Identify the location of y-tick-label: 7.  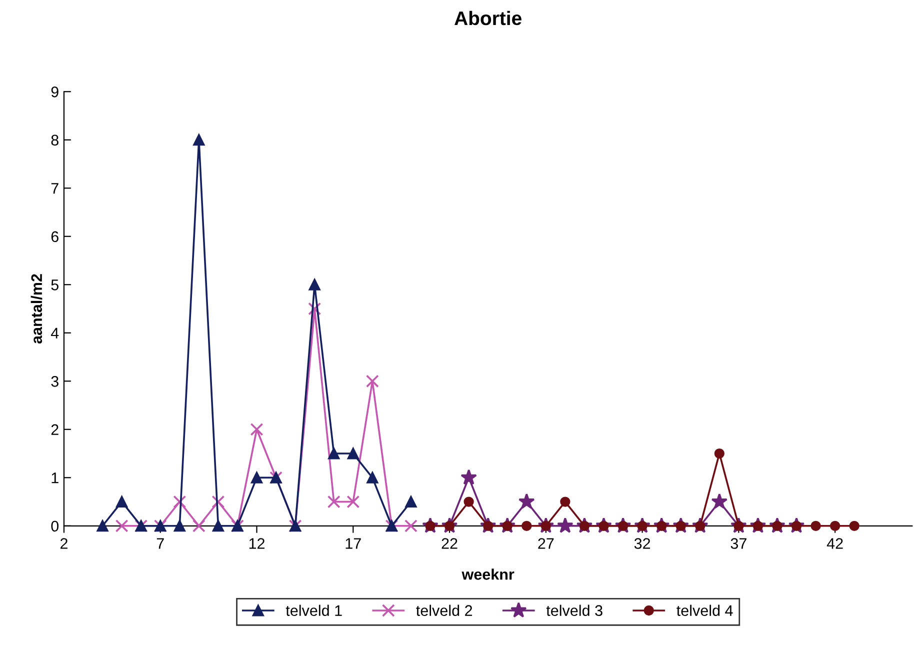
(54, 188).